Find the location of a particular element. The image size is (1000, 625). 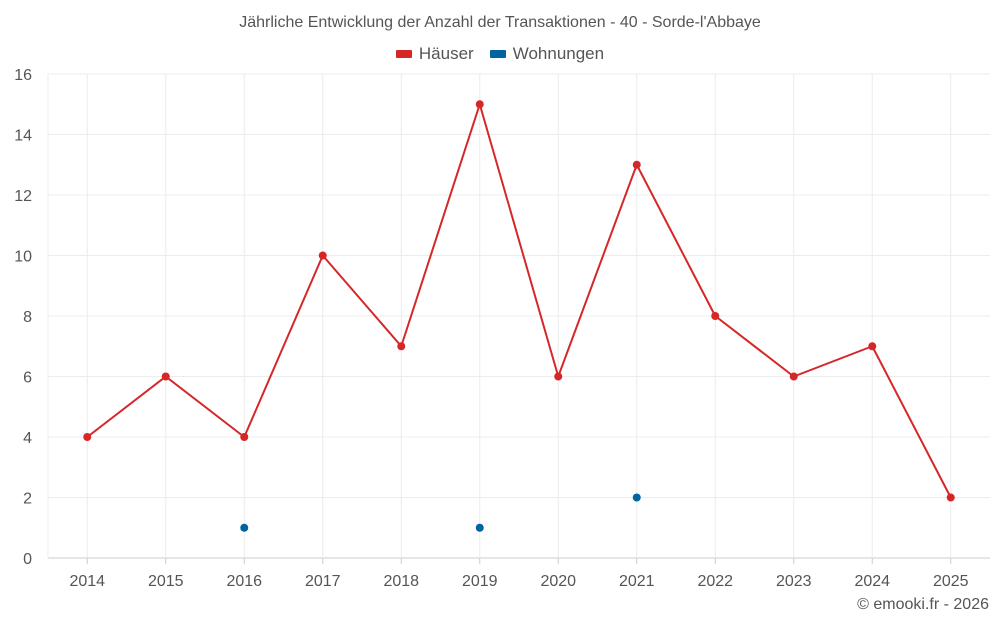

x-tick-label: 2017 is located at coordinates (323, 581).